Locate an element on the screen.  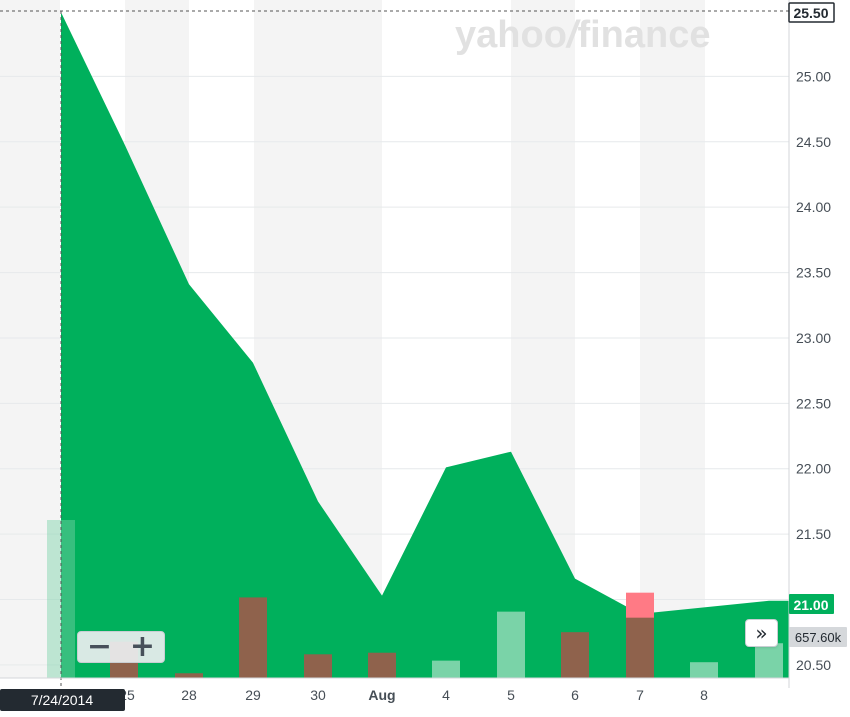
zoom-in-button: + is located at coordinates (142, 646).